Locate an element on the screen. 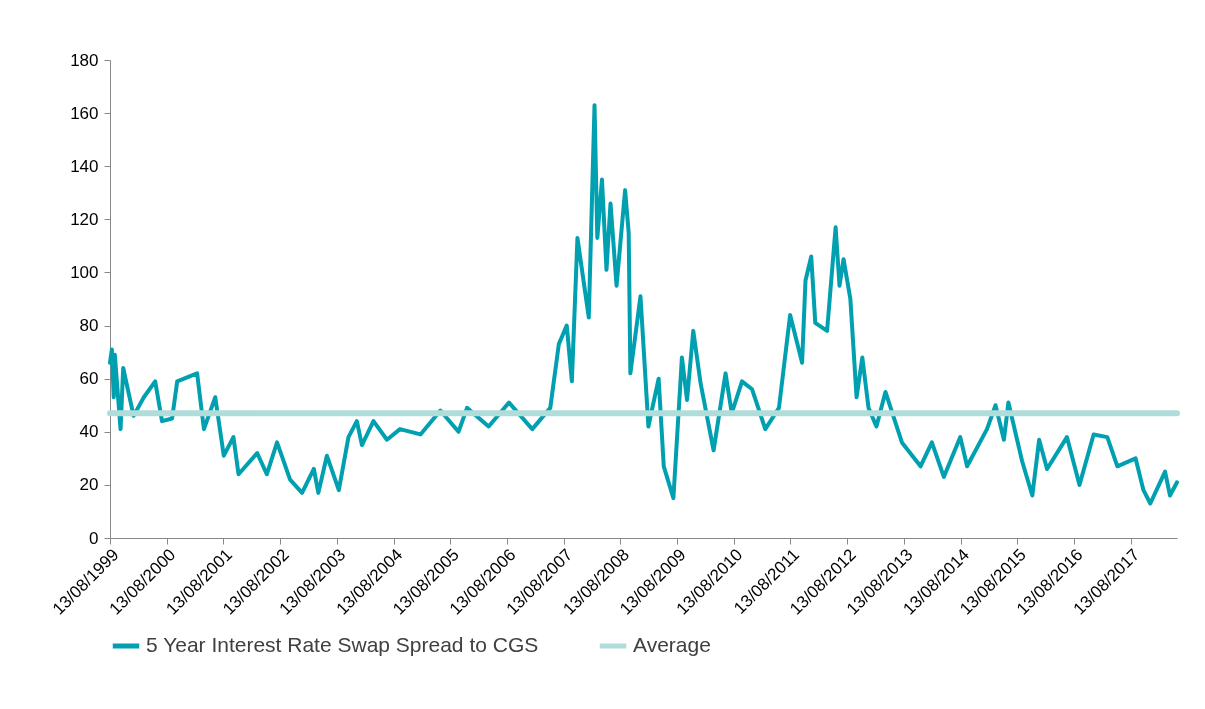  legend-label: Average is located at coordinates (672, 644).